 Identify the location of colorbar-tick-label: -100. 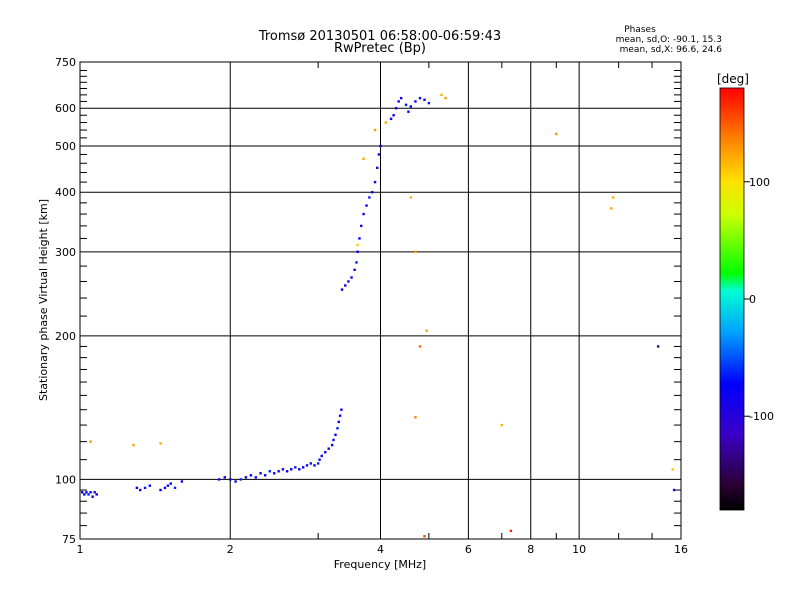
(761, 416).